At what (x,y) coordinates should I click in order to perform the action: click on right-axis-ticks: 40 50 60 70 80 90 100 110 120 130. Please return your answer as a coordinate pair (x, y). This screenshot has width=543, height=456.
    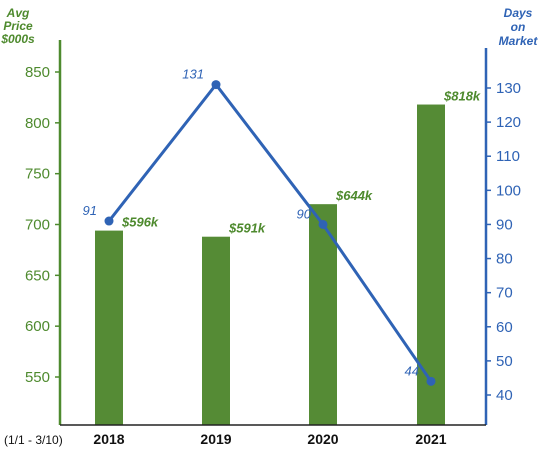
    Looking at the image, I should click on (503, 242).